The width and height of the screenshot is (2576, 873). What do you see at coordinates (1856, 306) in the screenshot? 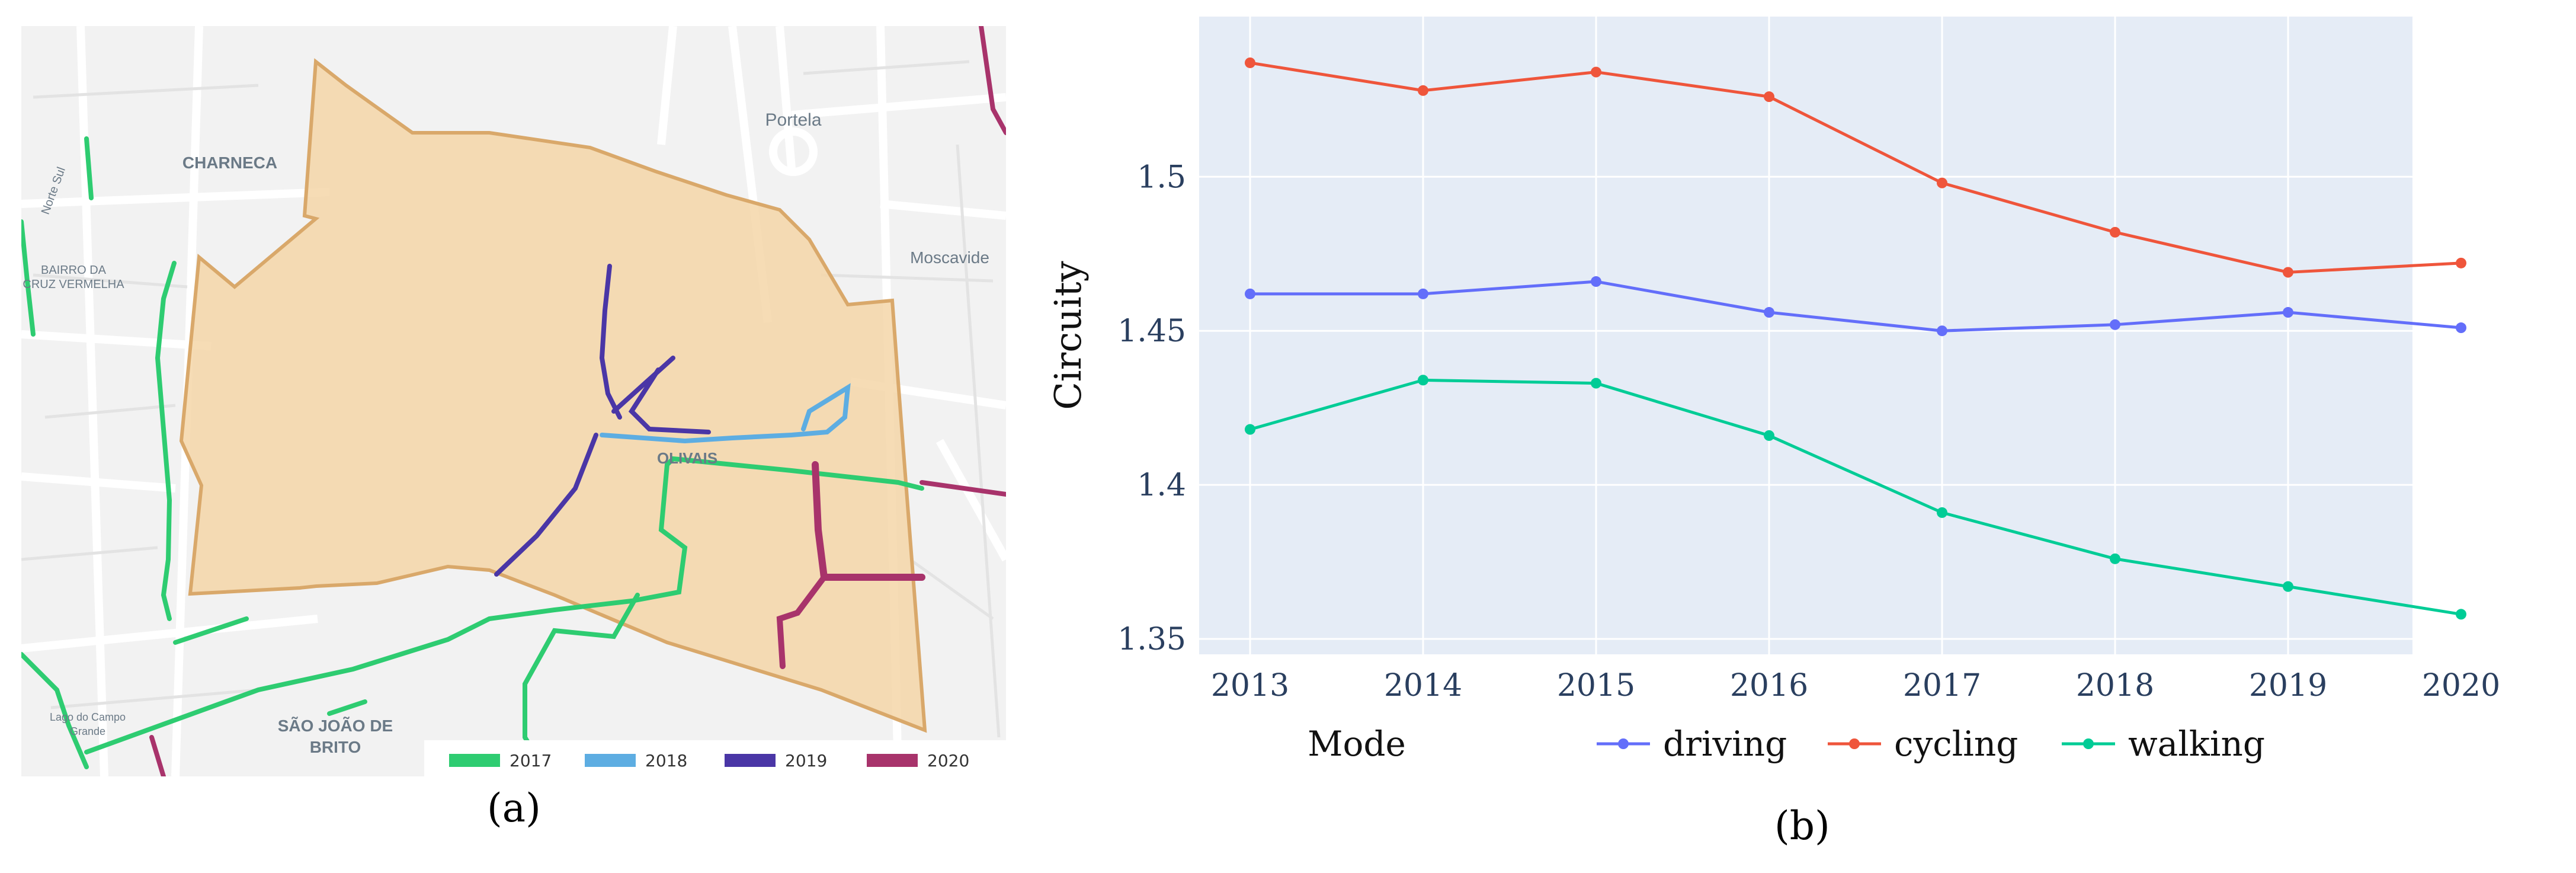
I see `series-line-driving` at bounding box center [1856, 306].